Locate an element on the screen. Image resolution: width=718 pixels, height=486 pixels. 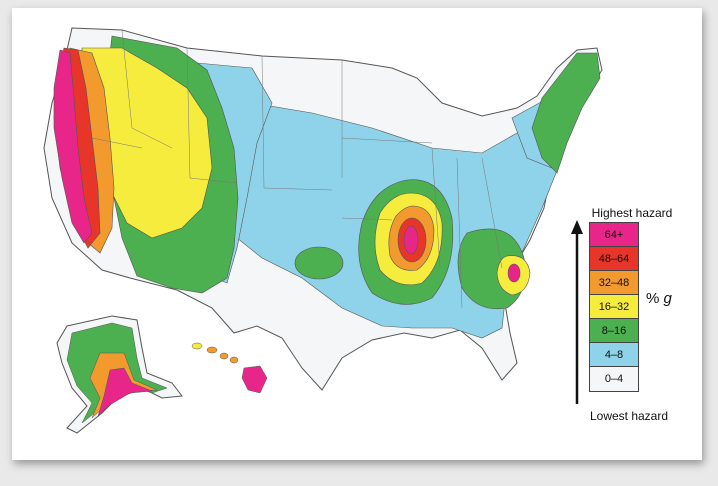
legend-swatches: 64+ 48–64 32–48 16–32 8–16 4–8 0–4 is located at coordinates (614, 307).